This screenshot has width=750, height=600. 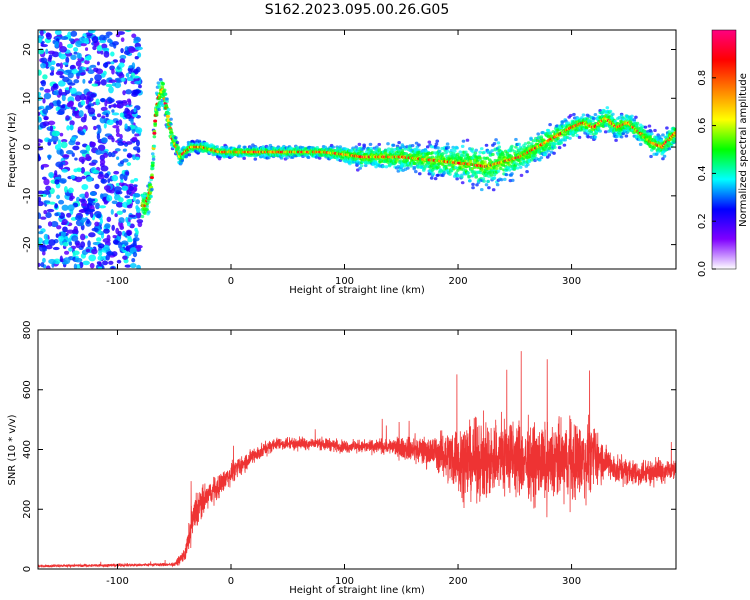 What do you see at coordinates (27, 98) in the screenshot?
I see `y-tick-label: 10` at bounding box center [27, 98].